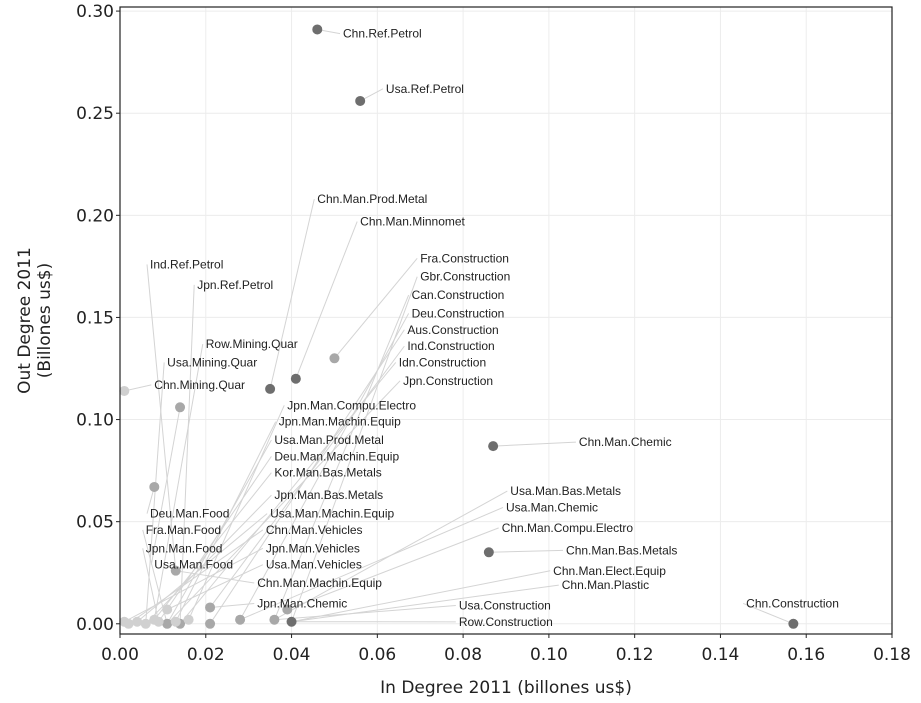 The image size is (921, 703). Describe the element at coordinates (186, 264) in the screenshot. I see `point-label: Ind.Ref.Petrol` at that location.